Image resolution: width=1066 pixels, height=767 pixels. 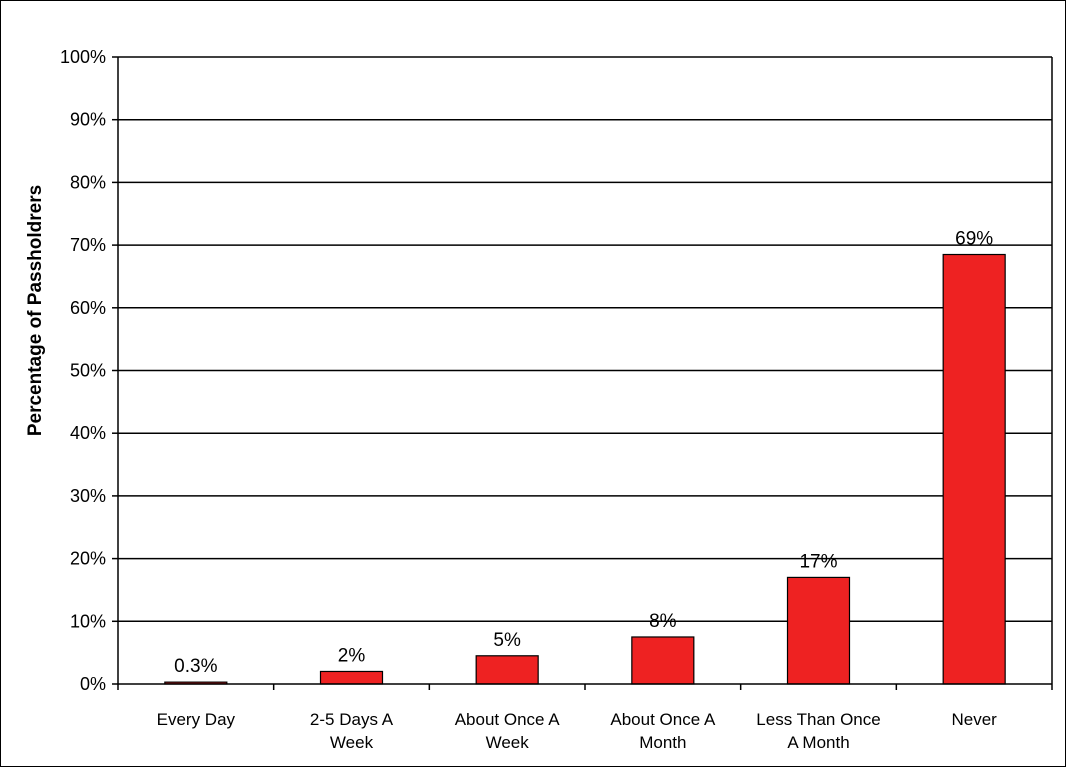 I want to click on y-tick-label: 100%, so click(x=83, y=57).